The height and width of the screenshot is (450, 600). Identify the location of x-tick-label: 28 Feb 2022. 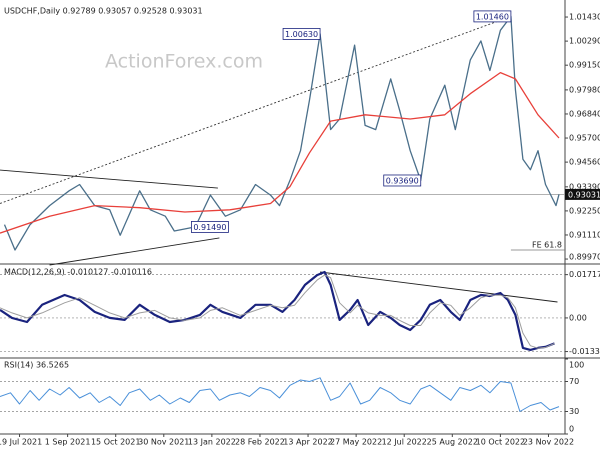
(260, 442).